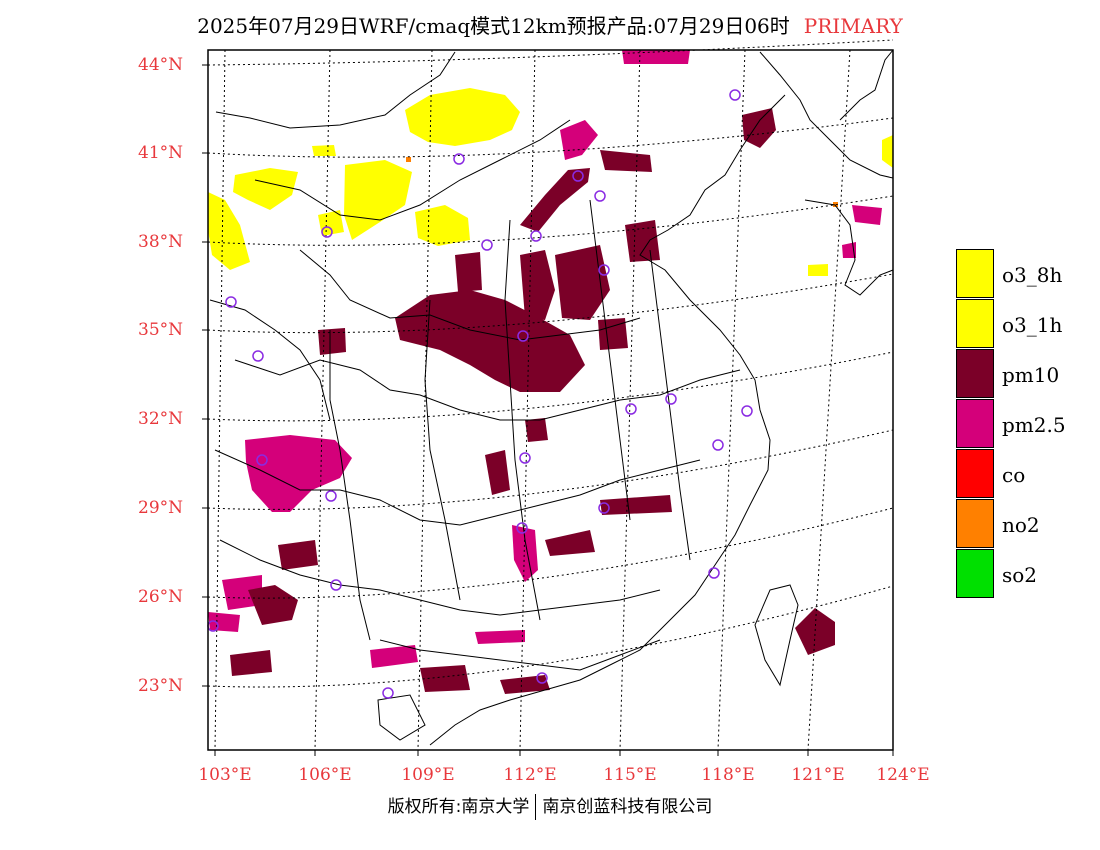 The width and height of the screenshot is (1100, 850). I want to click on pm10-region-hebei, so click(582, 282).